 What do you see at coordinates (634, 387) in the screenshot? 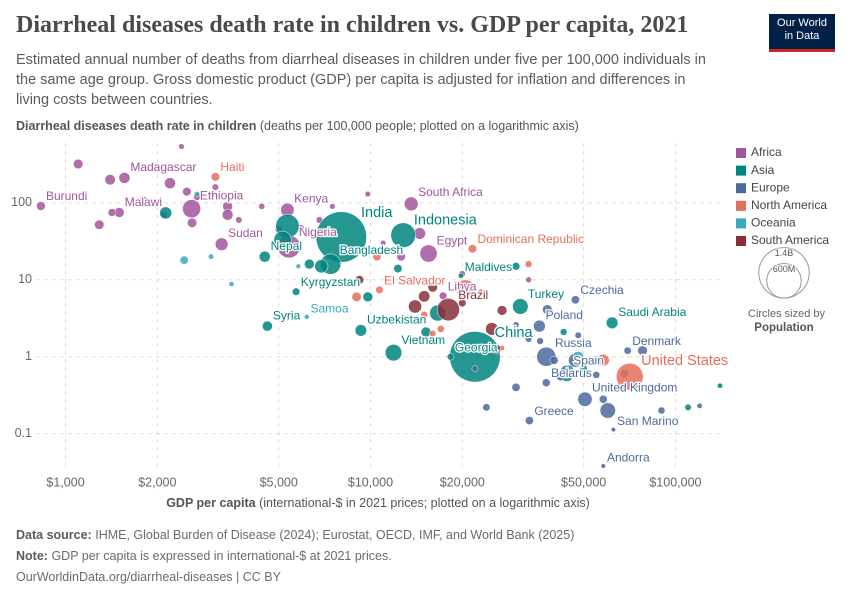
I see `point-label: United Kingdom` at bounding box center [634, 387].